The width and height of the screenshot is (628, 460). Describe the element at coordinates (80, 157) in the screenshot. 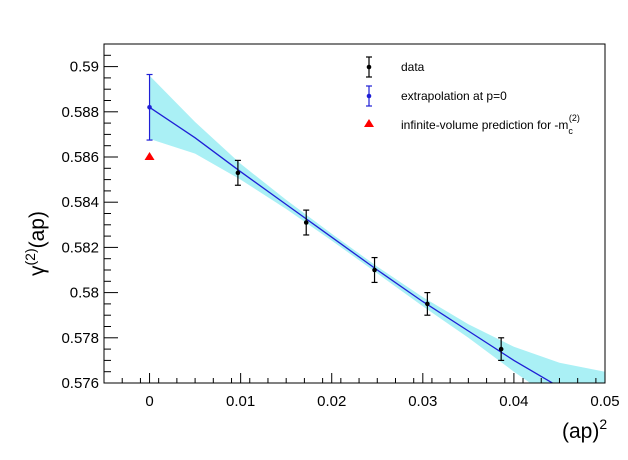

I see `y-tick-label: 0.586` at that location.